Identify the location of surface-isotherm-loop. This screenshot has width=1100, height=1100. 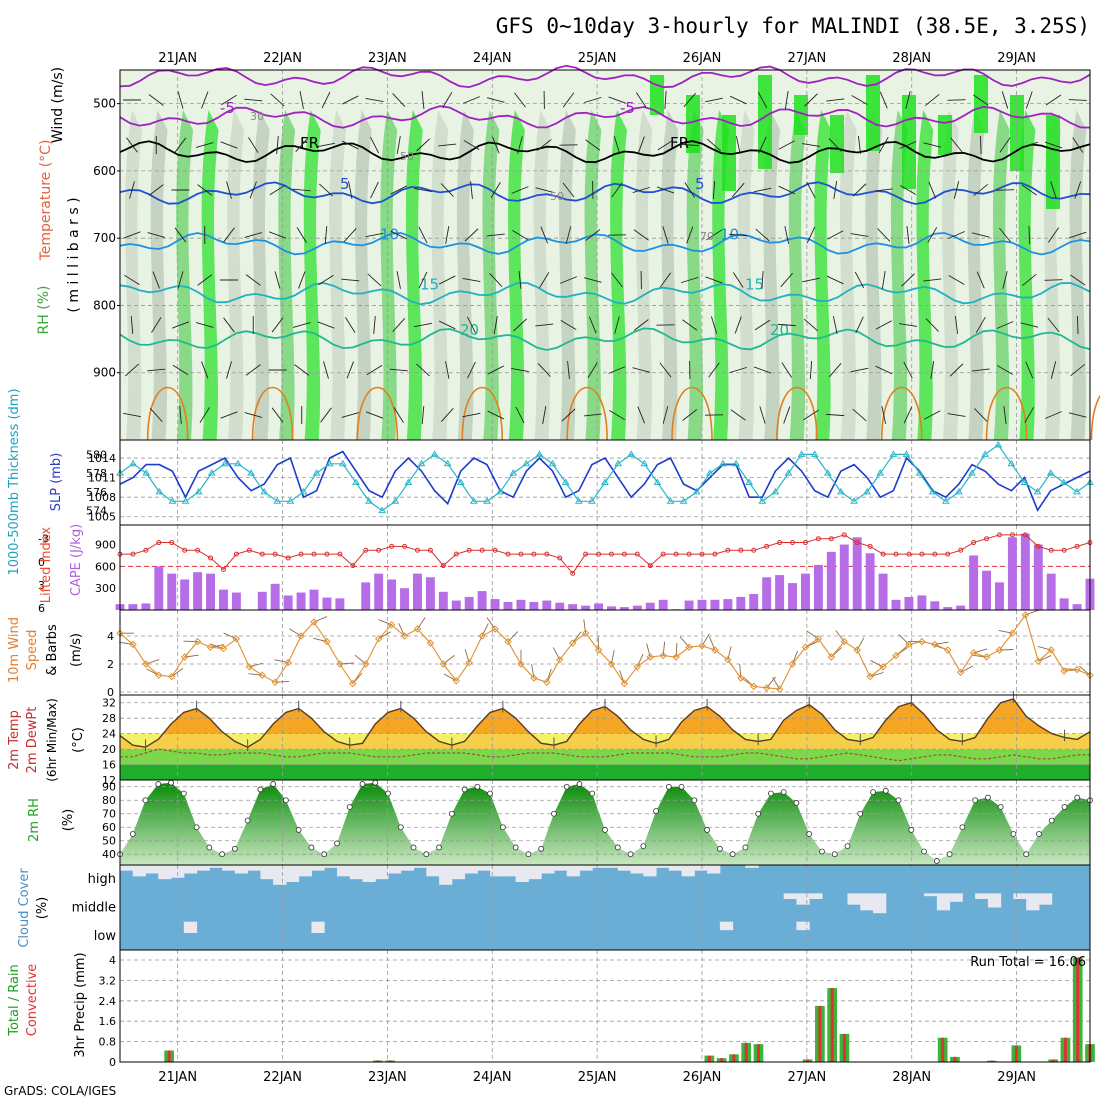
(377, 413).